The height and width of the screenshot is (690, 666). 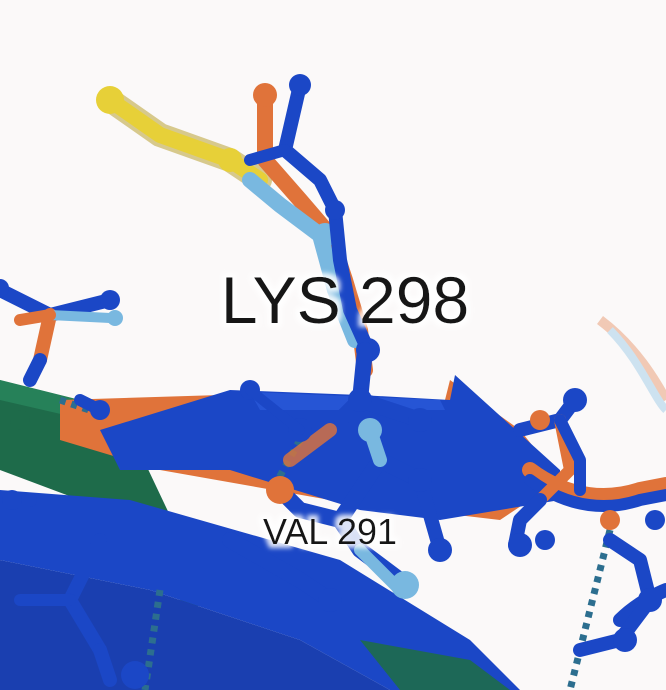 What do you see at coordinates (631, 364) in the screenshot?
I see `faint-ribbon-background` at bounding box center [631, 364].